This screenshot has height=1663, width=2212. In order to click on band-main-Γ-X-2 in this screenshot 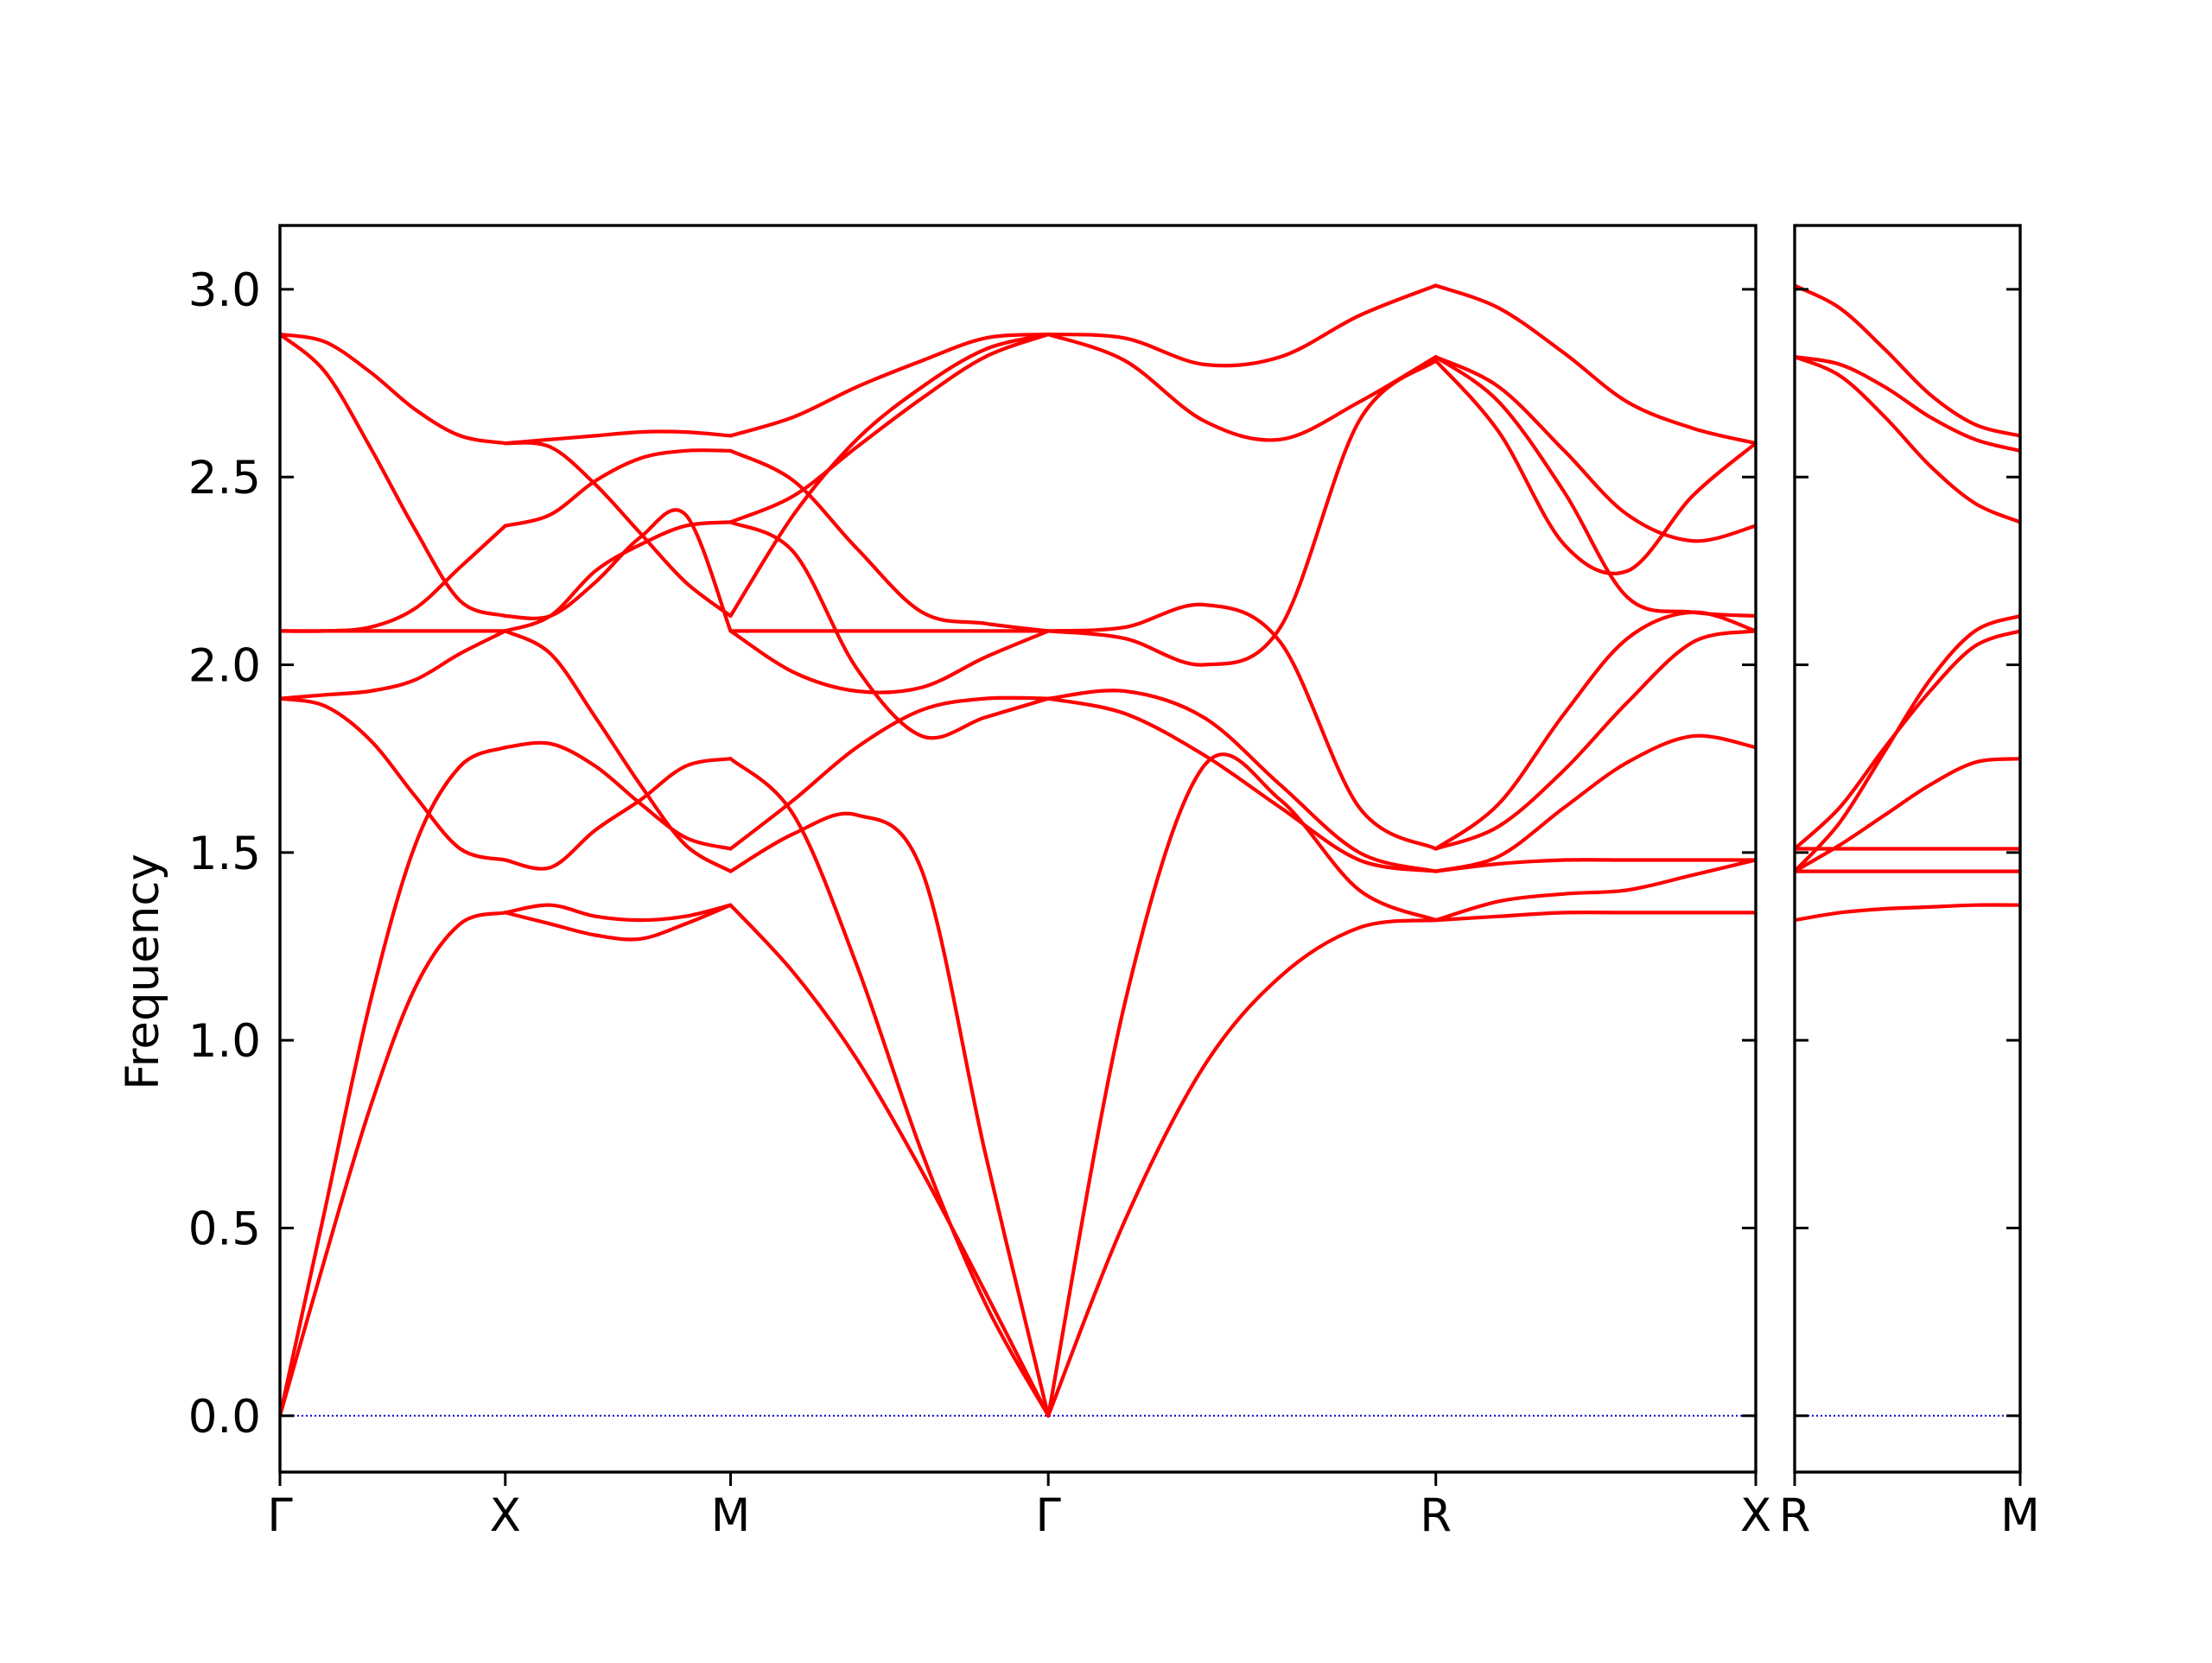, I will do `click(393, 1082)`.